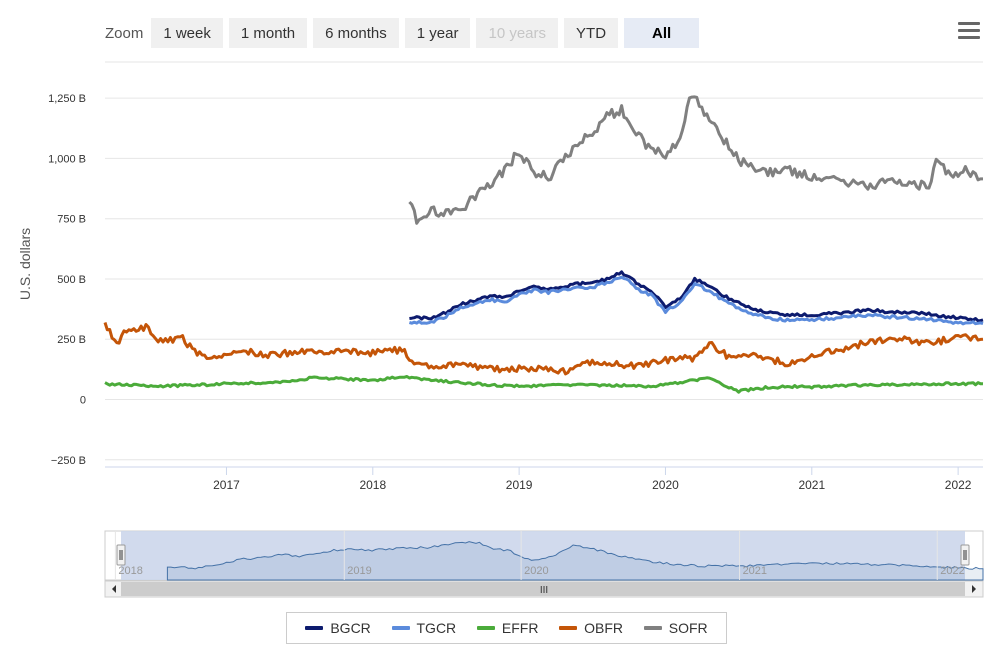 The height and width of the screenshot is (649, 993). Describe the element at coordinates (575, 561) in the screenshot. I see `navigator-series` at that location.